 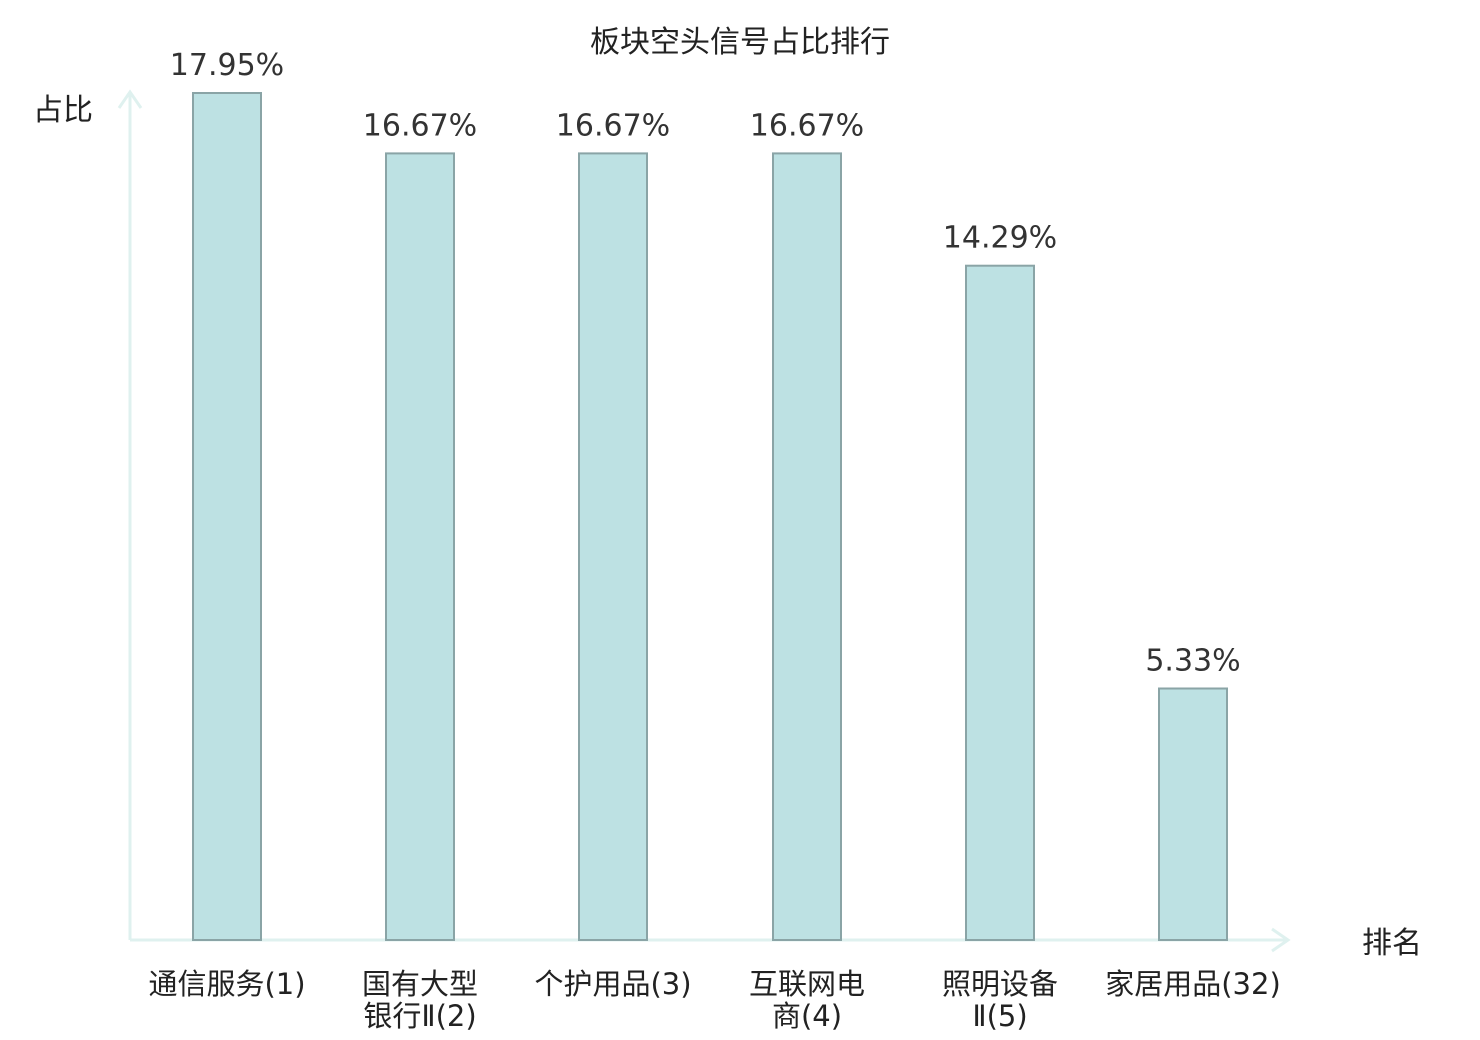 I want to click on category-label: 家居用品(32), so click(x=1193, y=984).